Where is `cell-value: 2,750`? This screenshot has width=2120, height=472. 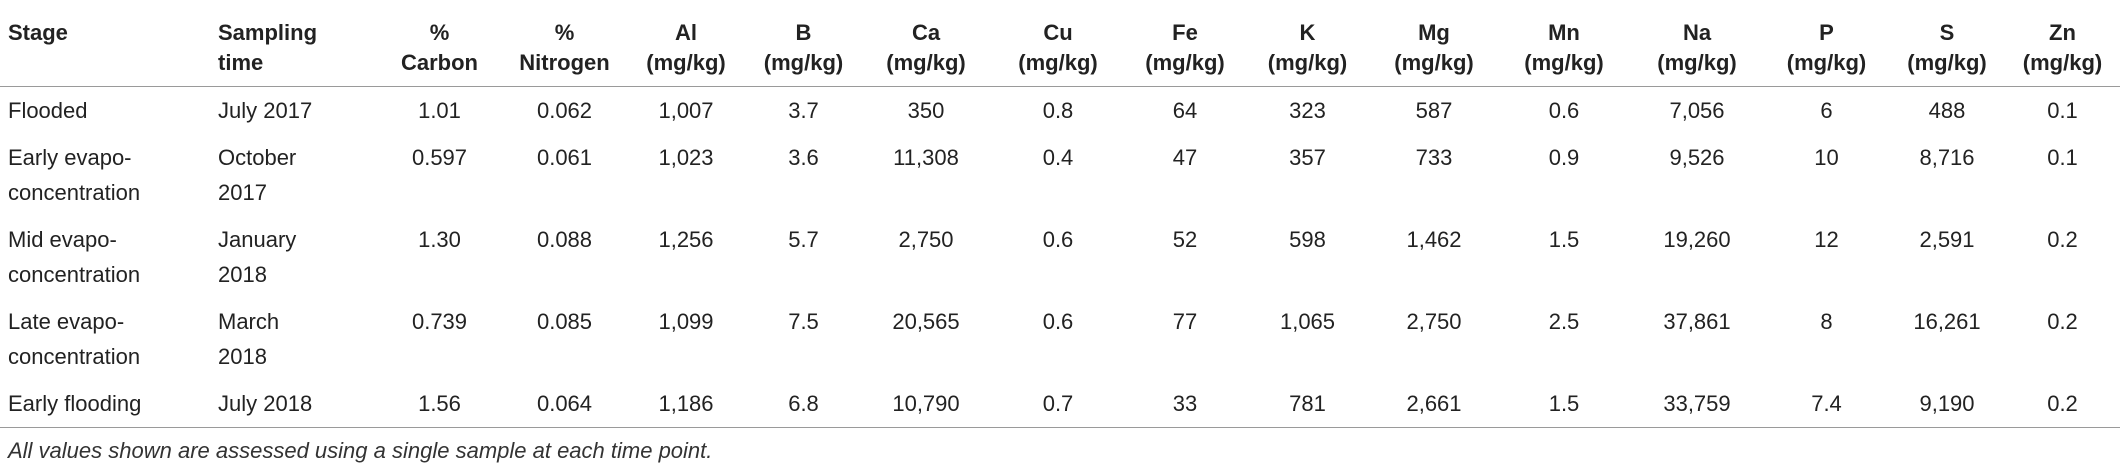 cell-value: 2,750 is located at coordinates (926, 239).